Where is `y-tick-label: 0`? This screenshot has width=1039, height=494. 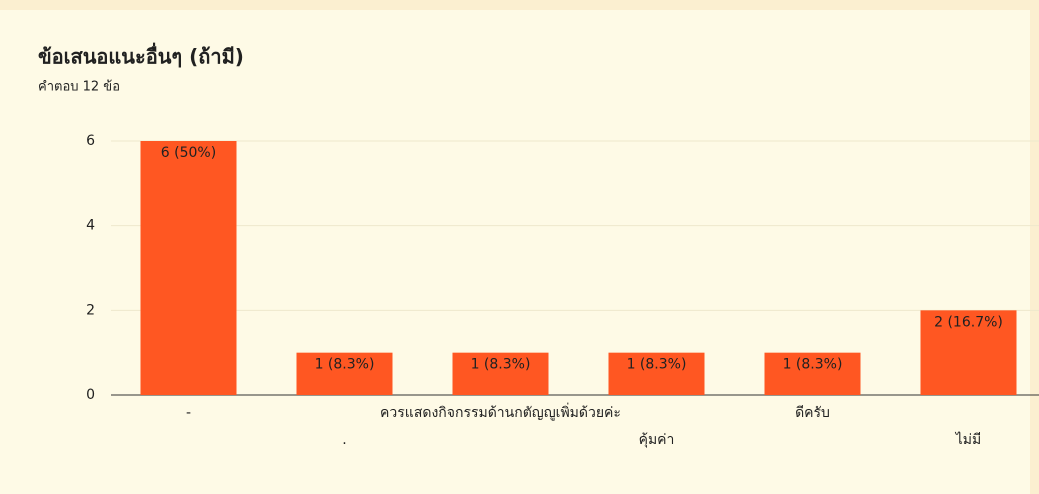
y-tick-label: 0 is located at coordinates (90, 395).